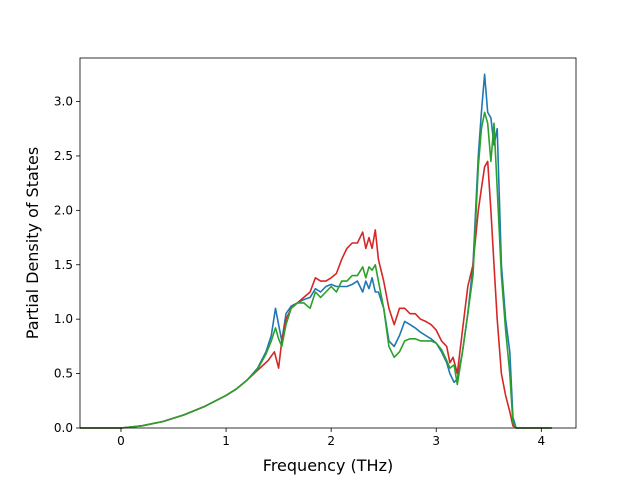 The image size is (640, 480). Describe the element at coordinates (63, 374) in the screenshot. I see `y-tick-label: 0.5` at that location.